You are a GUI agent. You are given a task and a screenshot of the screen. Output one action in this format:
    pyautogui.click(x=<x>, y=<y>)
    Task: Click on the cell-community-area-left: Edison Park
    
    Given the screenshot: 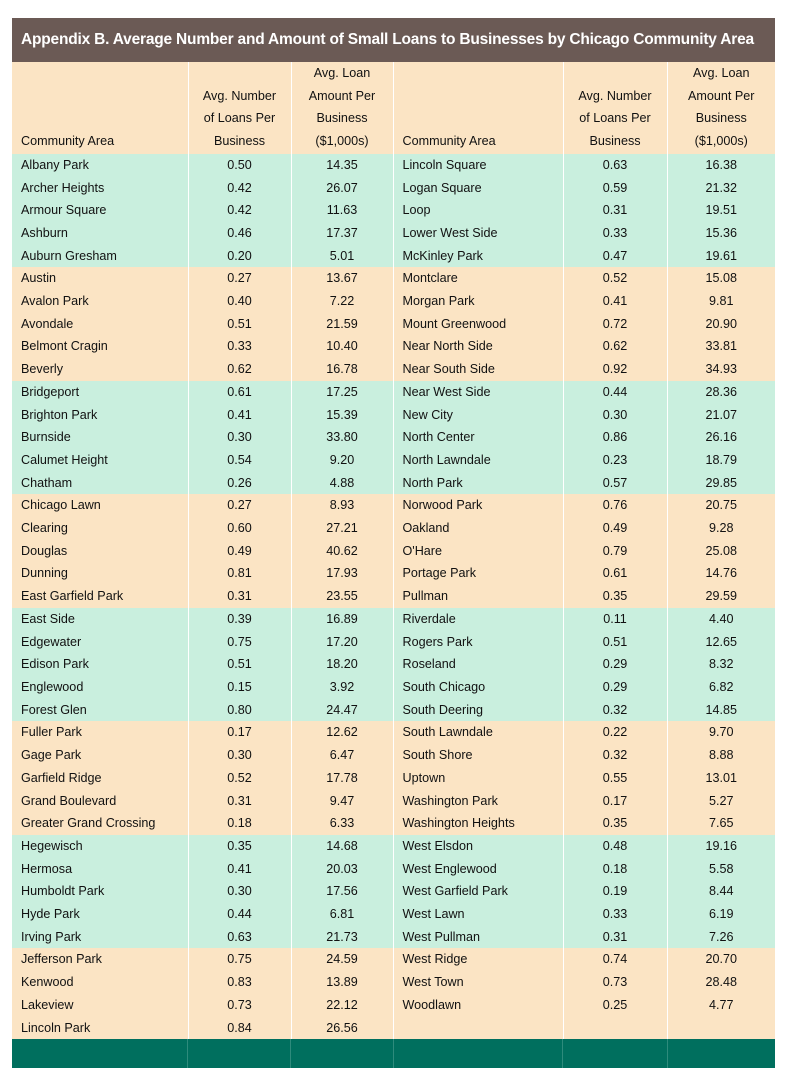 What is the action you would take?
    pyautogui.click(x=100, y=664)
    